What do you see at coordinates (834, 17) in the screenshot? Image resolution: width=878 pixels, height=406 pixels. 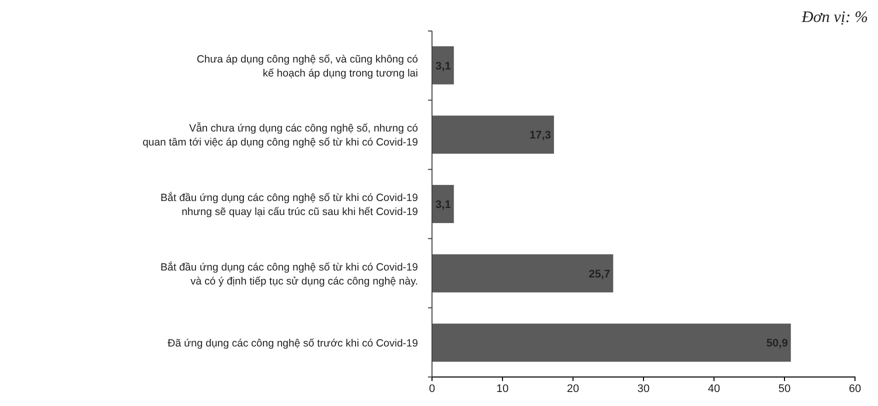 I see `text: Đơn vị: %` at bounding box center [834, 17].